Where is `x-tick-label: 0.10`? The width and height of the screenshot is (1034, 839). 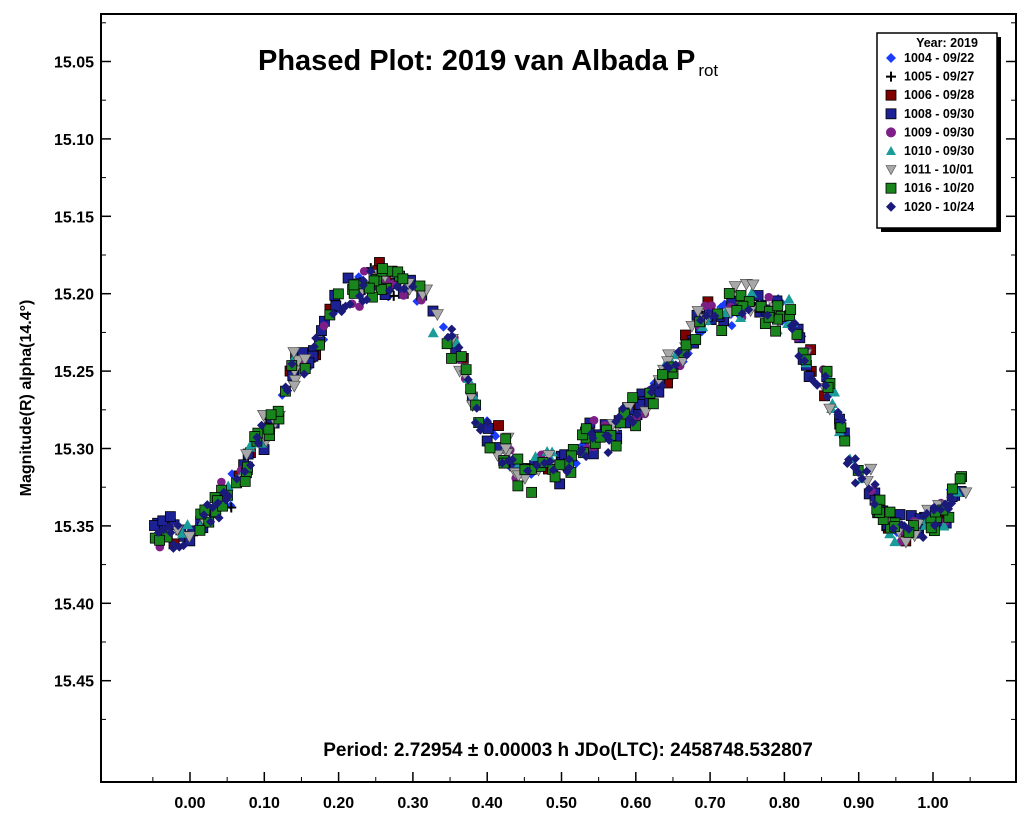 x-tick-label: 0.10 is located at coordinates (264, 803).